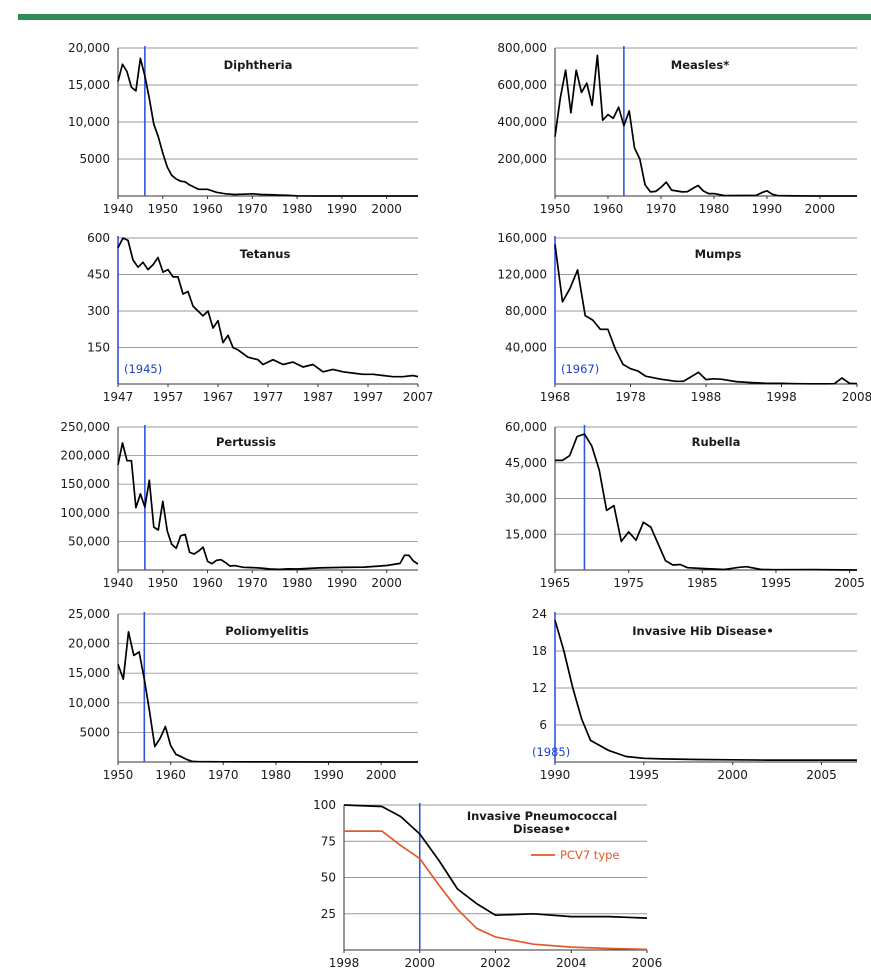 The width and height of the screenshot is (871, 977). Describe the element at coordinates (328, 878) in the screenshot. I see `y-tick-label: 50` at that location.